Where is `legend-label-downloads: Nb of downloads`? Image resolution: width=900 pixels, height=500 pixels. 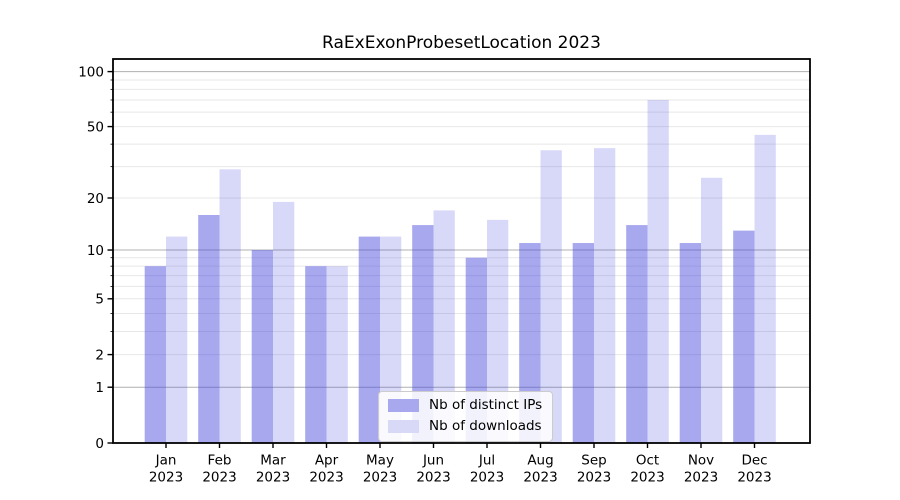
legend-label-downloads: Nb of downloads is located at coordinates (485, 425).